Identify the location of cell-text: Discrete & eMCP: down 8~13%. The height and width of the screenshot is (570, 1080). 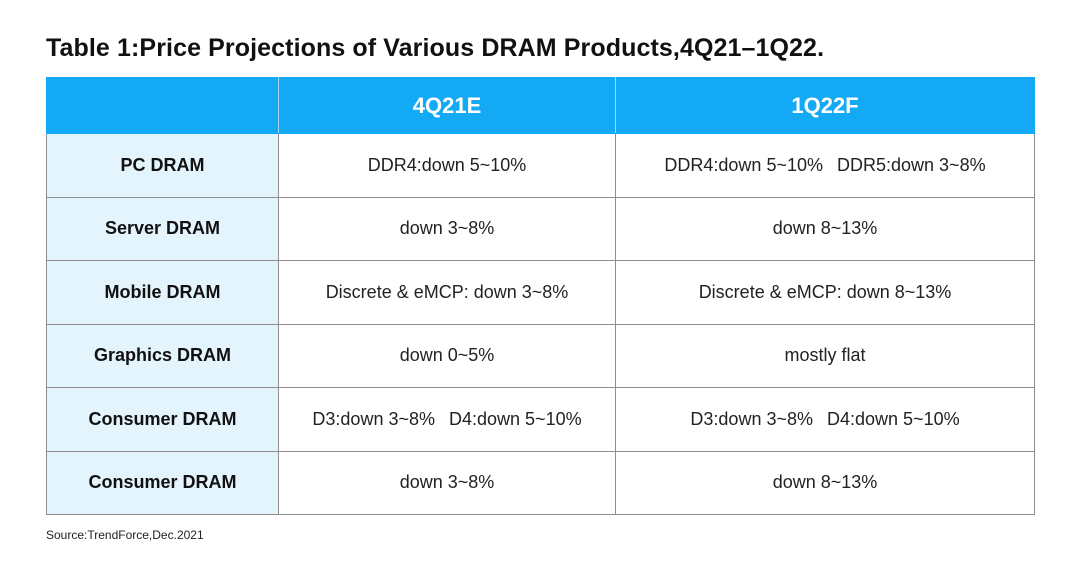
(825, 291).